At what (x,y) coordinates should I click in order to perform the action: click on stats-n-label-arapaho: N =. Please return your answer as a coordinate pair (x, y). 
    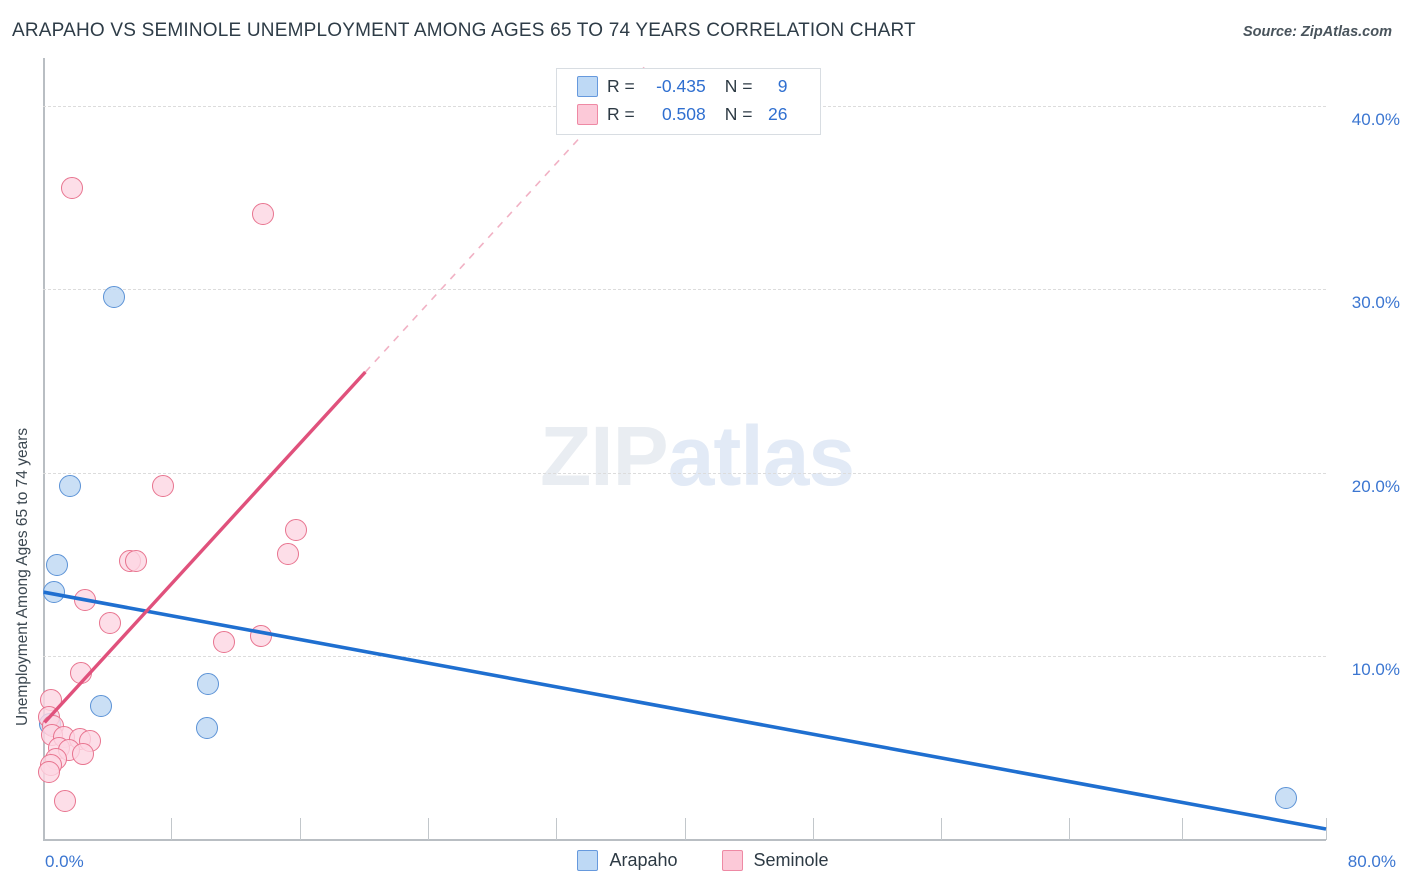
    Looking at the image, I should click on (738, 85).